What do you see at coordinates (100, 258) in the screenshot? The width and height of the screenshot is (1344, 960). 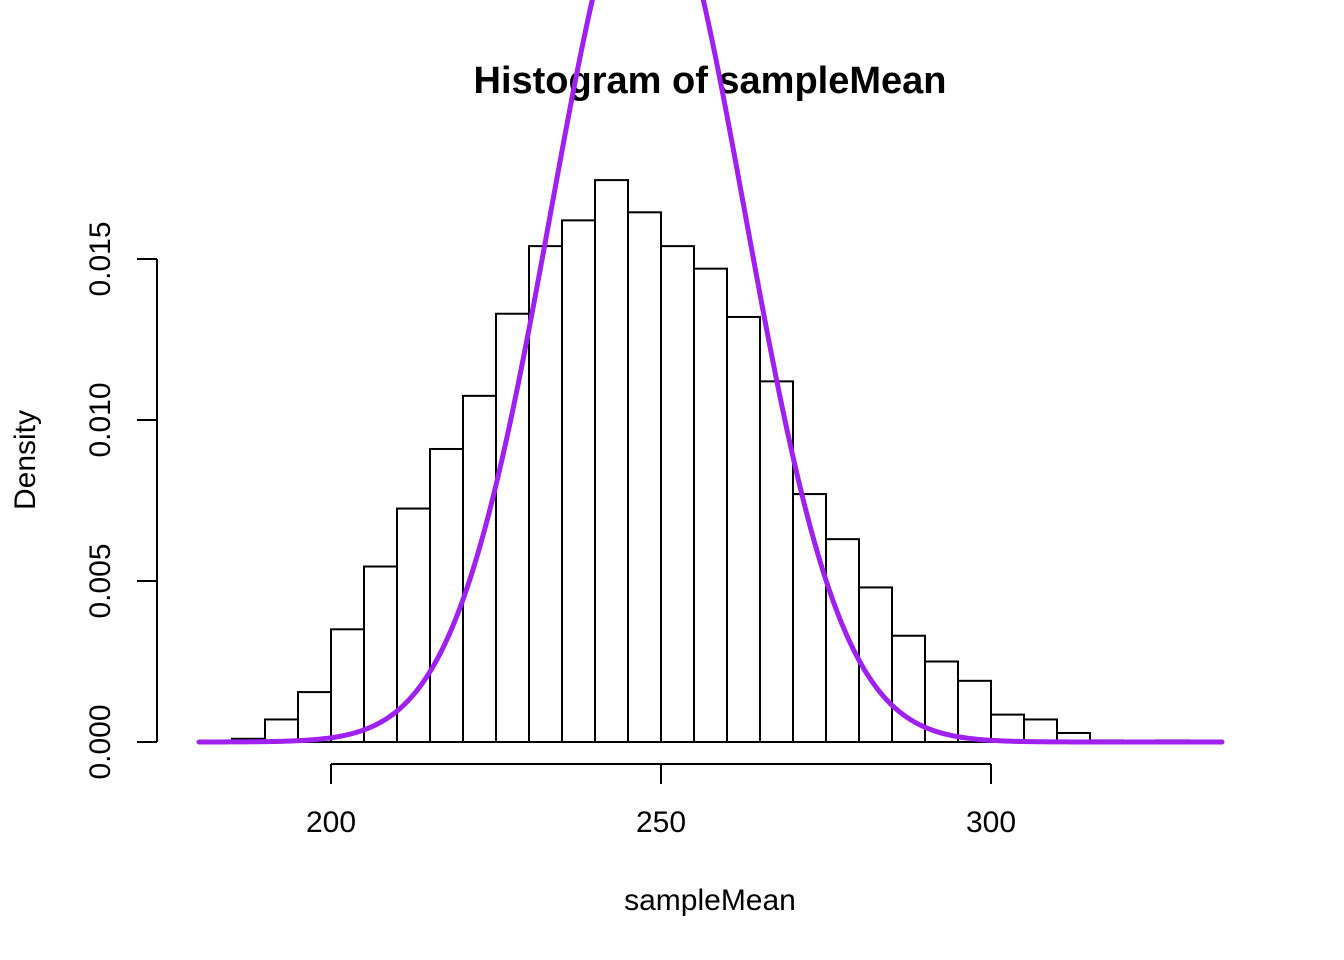 I see `y-tick-label: 0.015` at bounding box center [100, 258].